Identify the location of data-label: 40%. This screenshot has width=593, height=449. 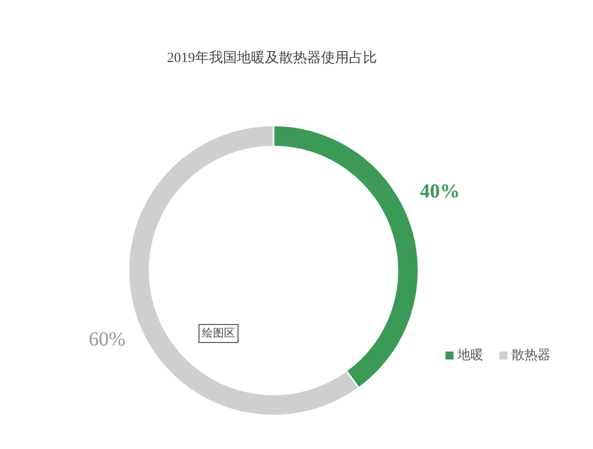
(440, 191).